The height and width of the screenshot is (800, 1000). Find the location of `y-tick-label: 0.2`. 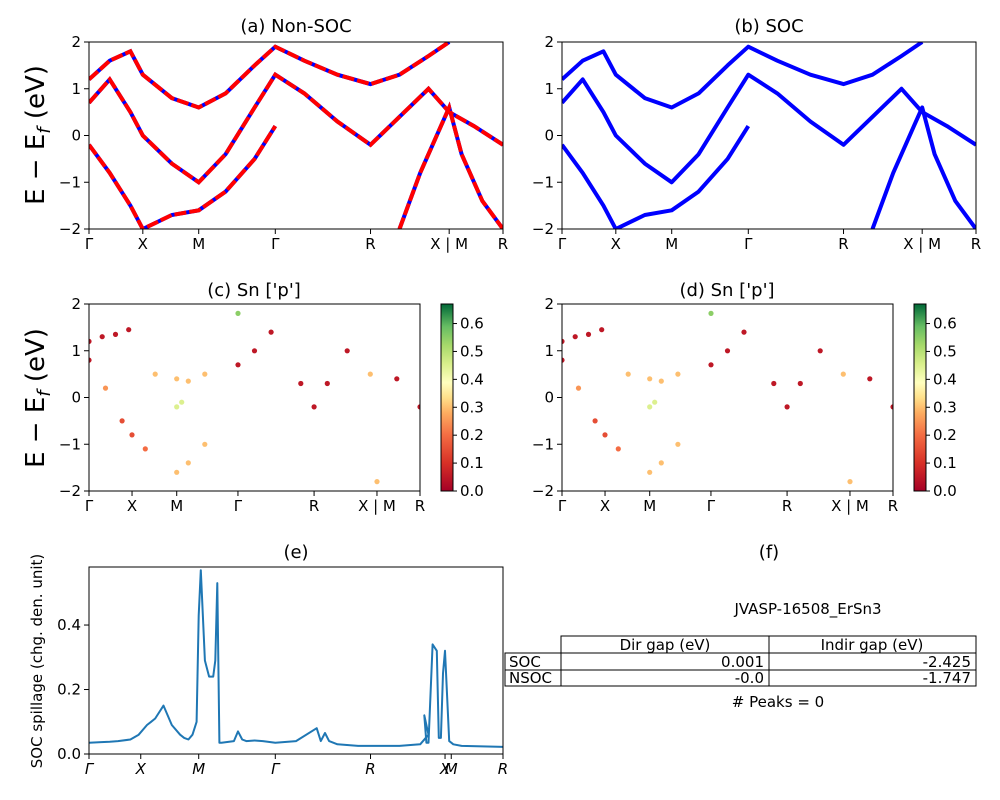

y-tick-label: 0.2 is located at coordinates (69, 690).